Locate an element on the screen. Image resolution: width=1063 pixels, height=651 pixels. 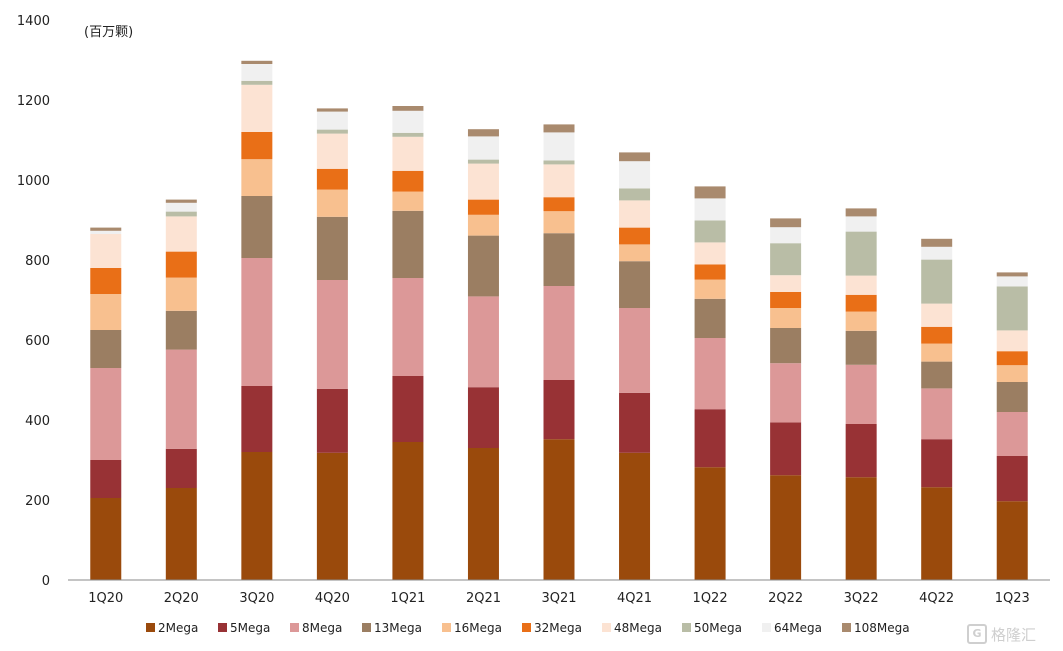
bar-segment-13mega-1q23 is located at coordinates (1012, 397).